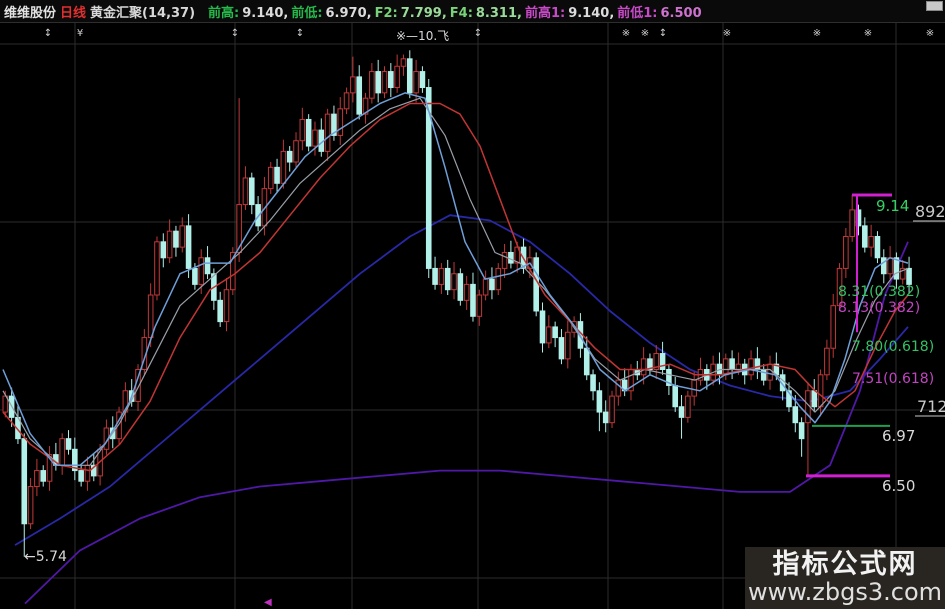 The height and width of the screenshot is (609, 945). I want to click on param-label: 前低:, so click(307, 13).